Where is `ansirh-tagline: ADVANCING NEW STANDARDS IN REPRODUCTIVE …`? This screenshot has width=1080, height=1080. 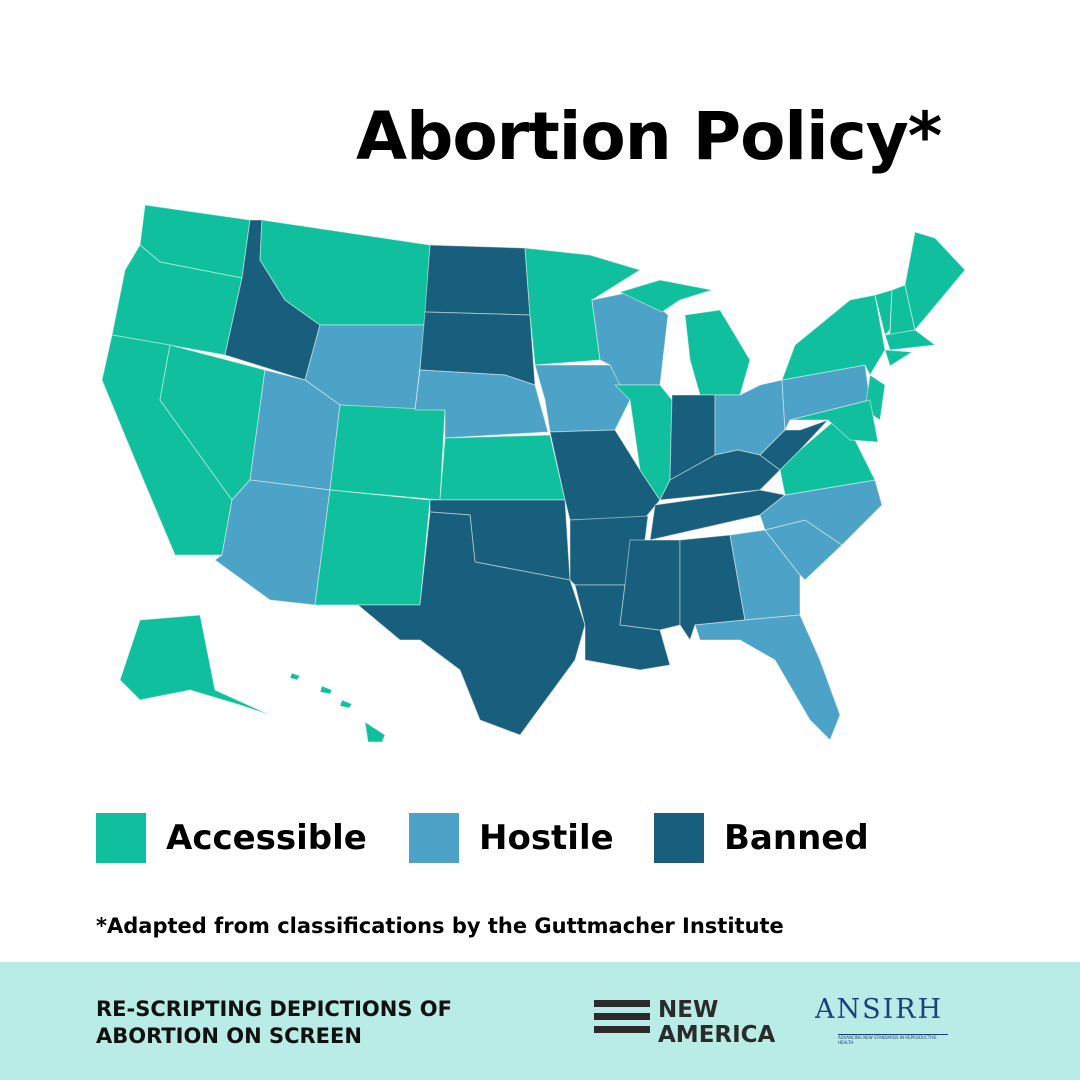
ansirh-tagline: ADVANCING NEW STANDARDS IN REPRODUCTIVE … is located at coordinates (893, 1039).